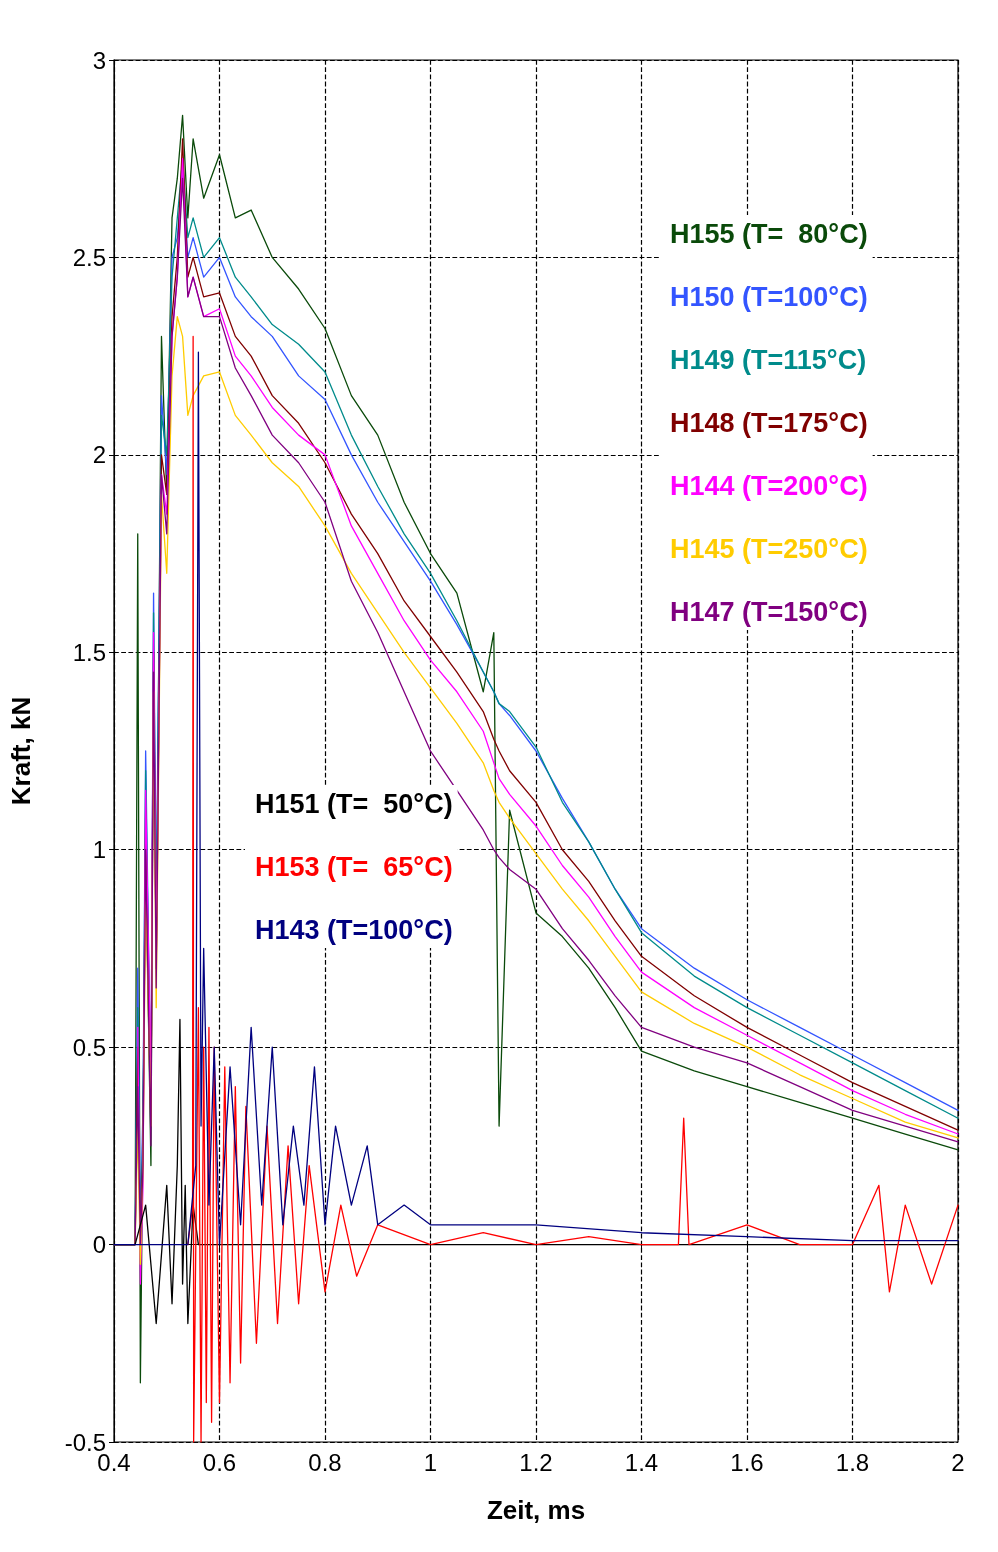  I want to click on x-tick-label: 2, so click(958, 1462).